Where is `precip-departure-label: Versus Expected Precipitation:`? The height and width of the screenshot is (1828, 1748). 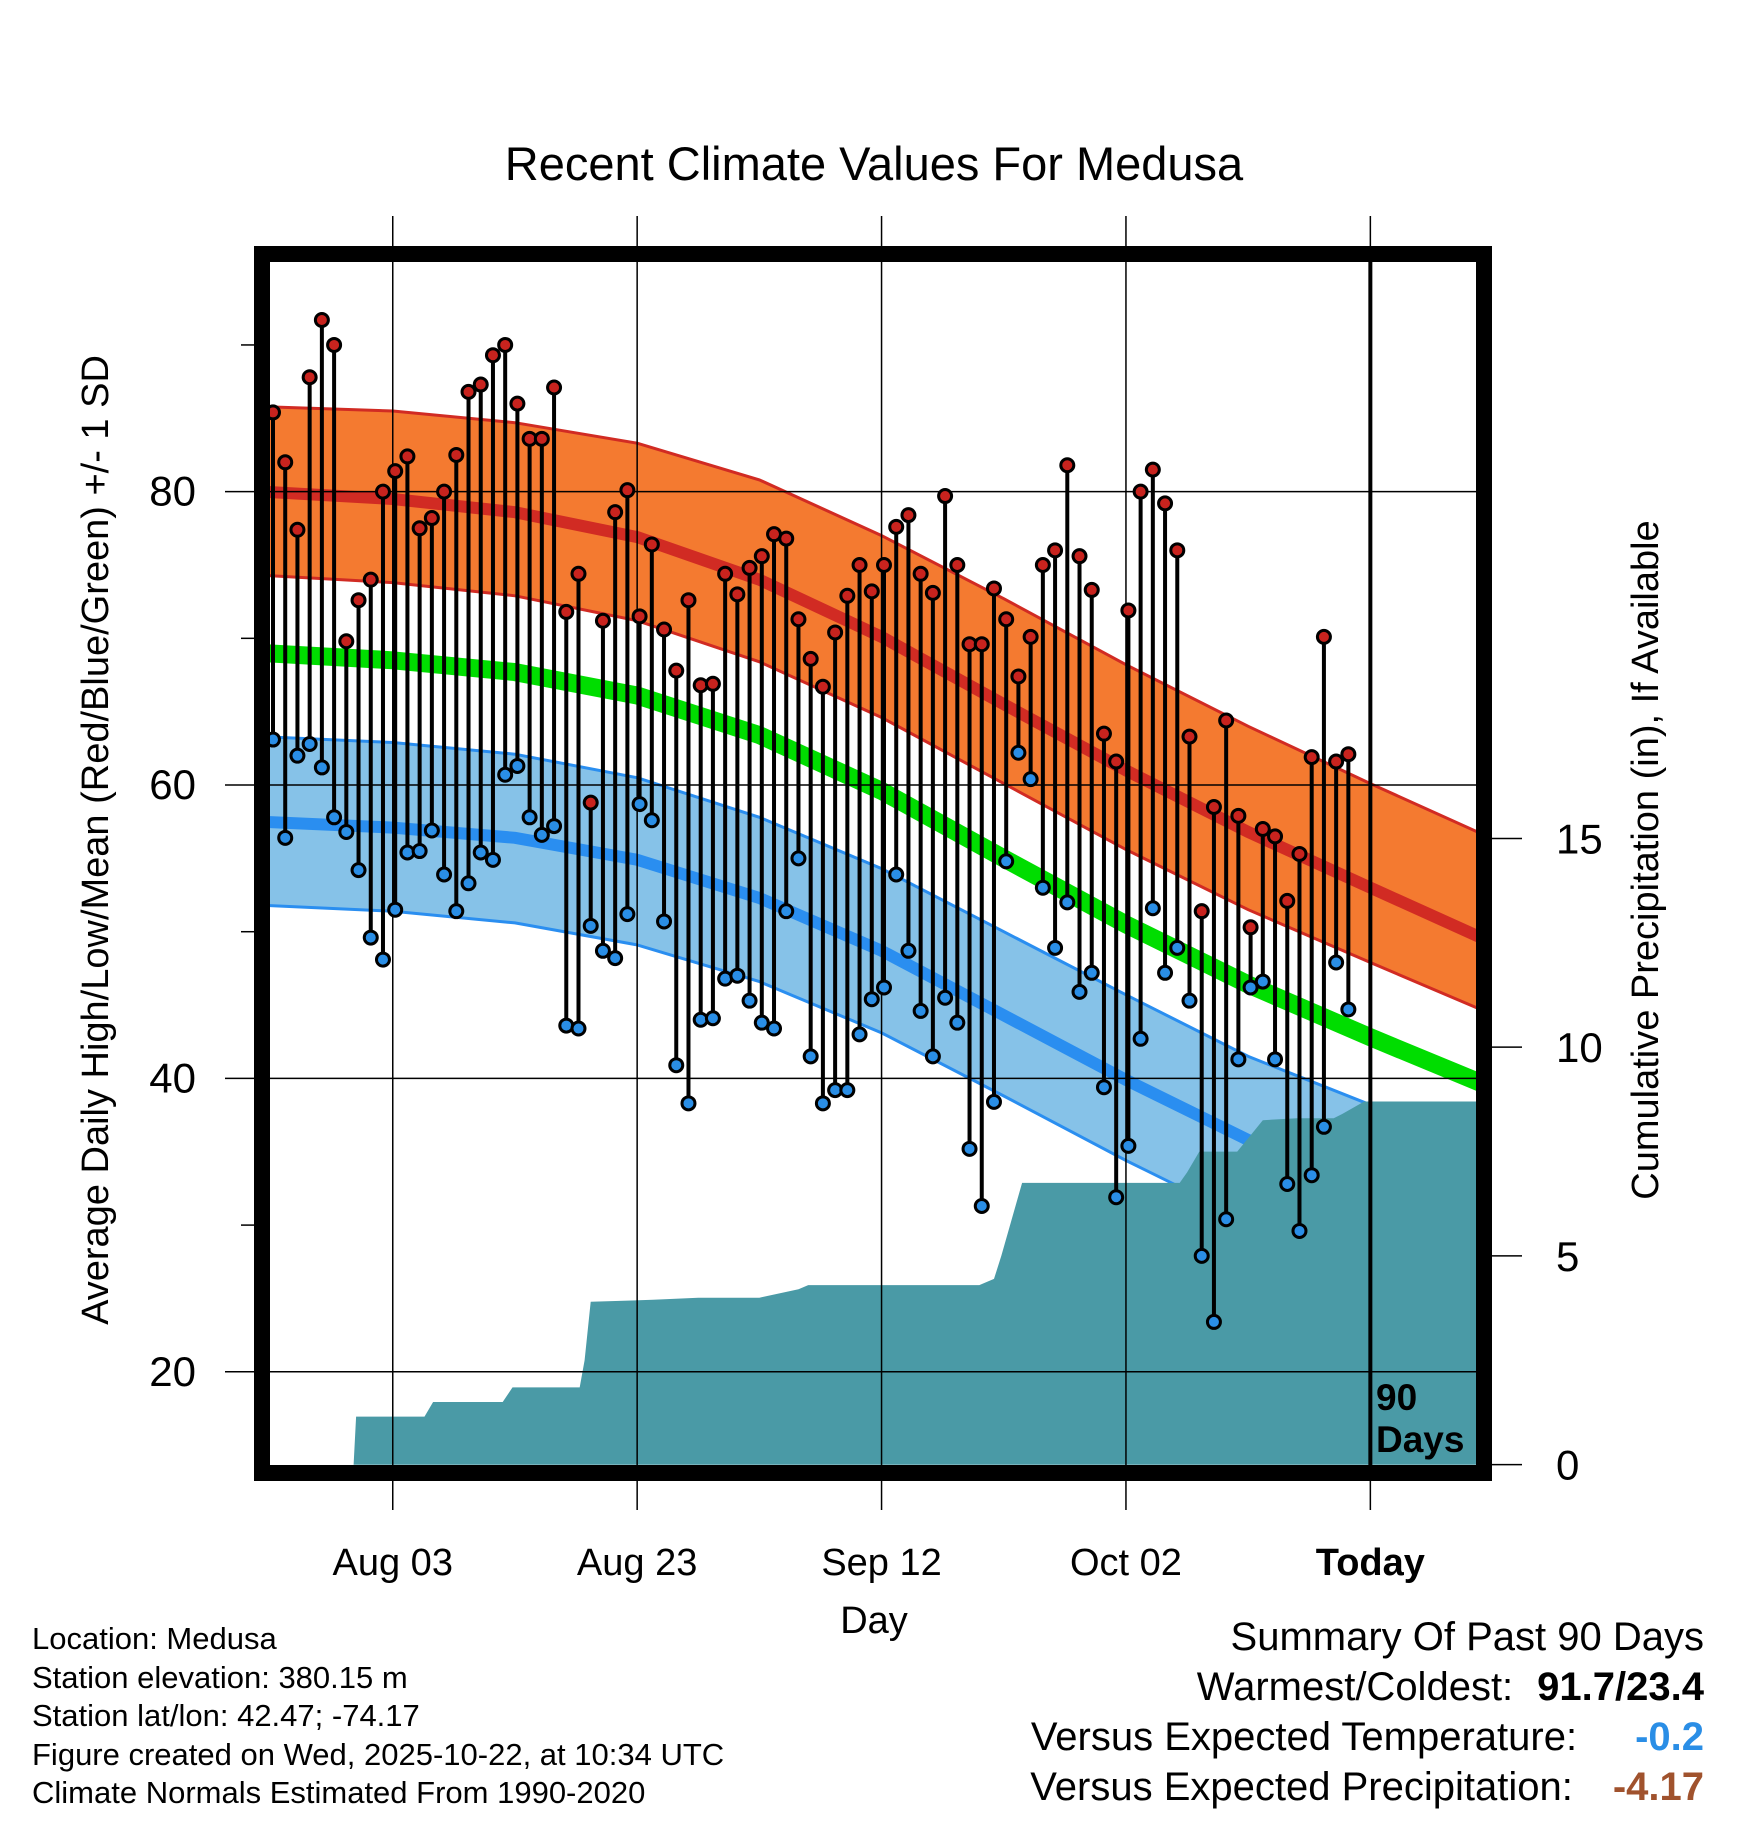 precip-departure-label: Versus Expected Precipitation: is located at coordinates (1301, 1787).